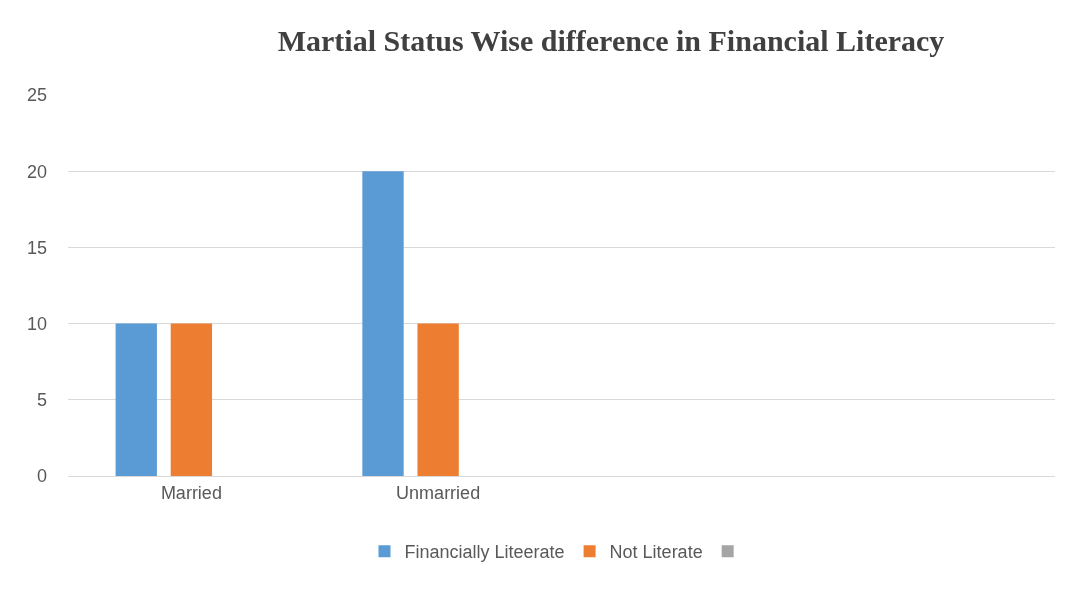  I want to click on y-tick-label: 10, so click(36, 323).